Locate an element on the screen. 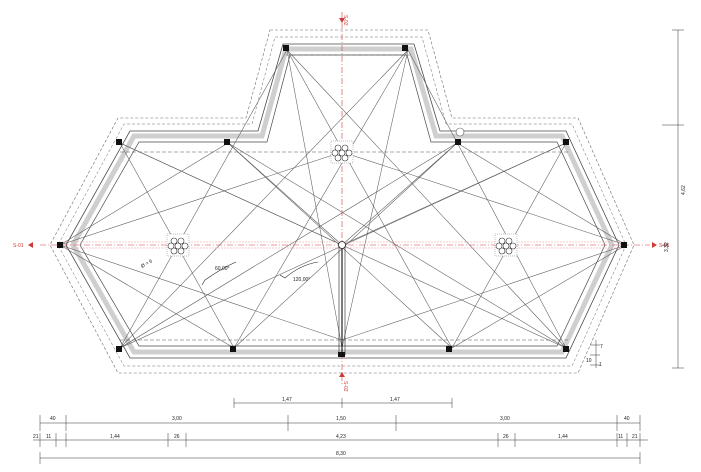  dim-row2-7: 11 is located at coordinates (620, 437).